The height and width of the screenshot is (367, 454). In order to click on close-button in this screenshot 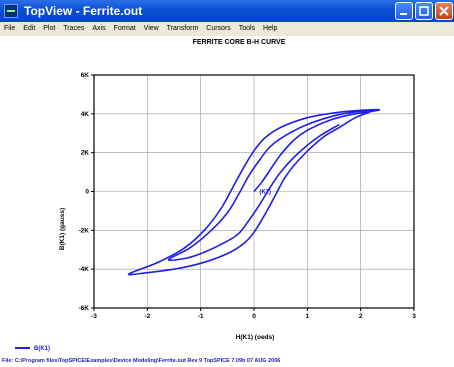, I will do `click(444, 11)`.